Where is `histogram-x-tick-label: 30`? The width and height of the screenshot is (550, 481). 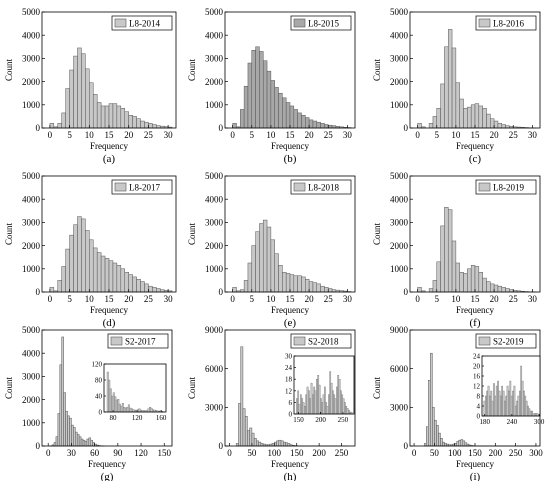 histogram-x-tick-label: 30 is located at coordinates (533, 135).